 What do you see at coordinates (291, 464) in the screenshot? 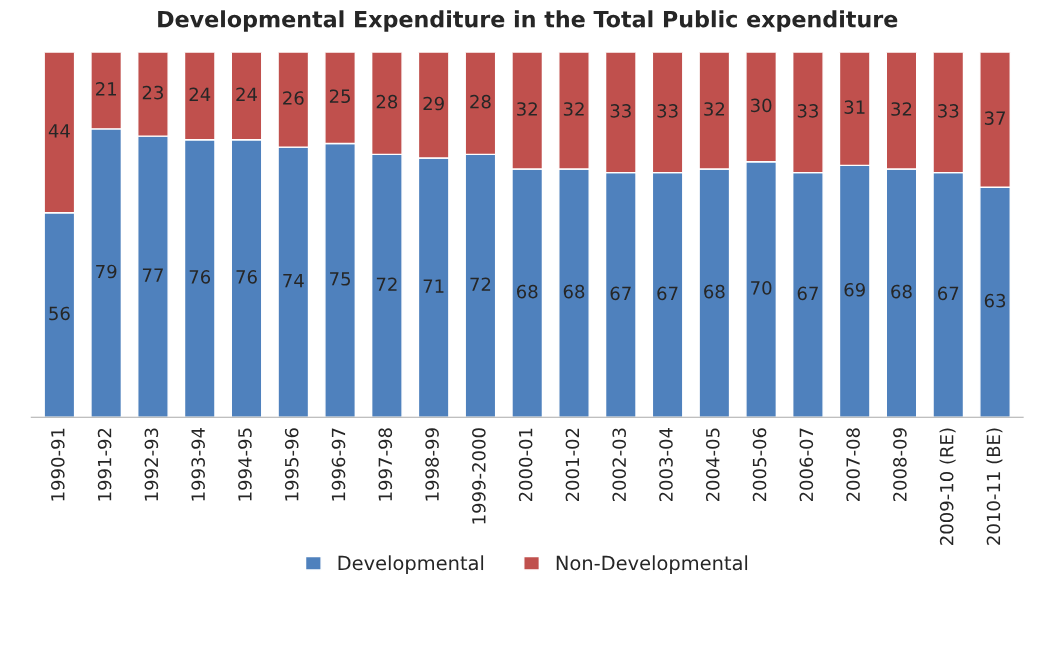
I see `x-tick-label: 1995-96` at bounding box center [291, 464].